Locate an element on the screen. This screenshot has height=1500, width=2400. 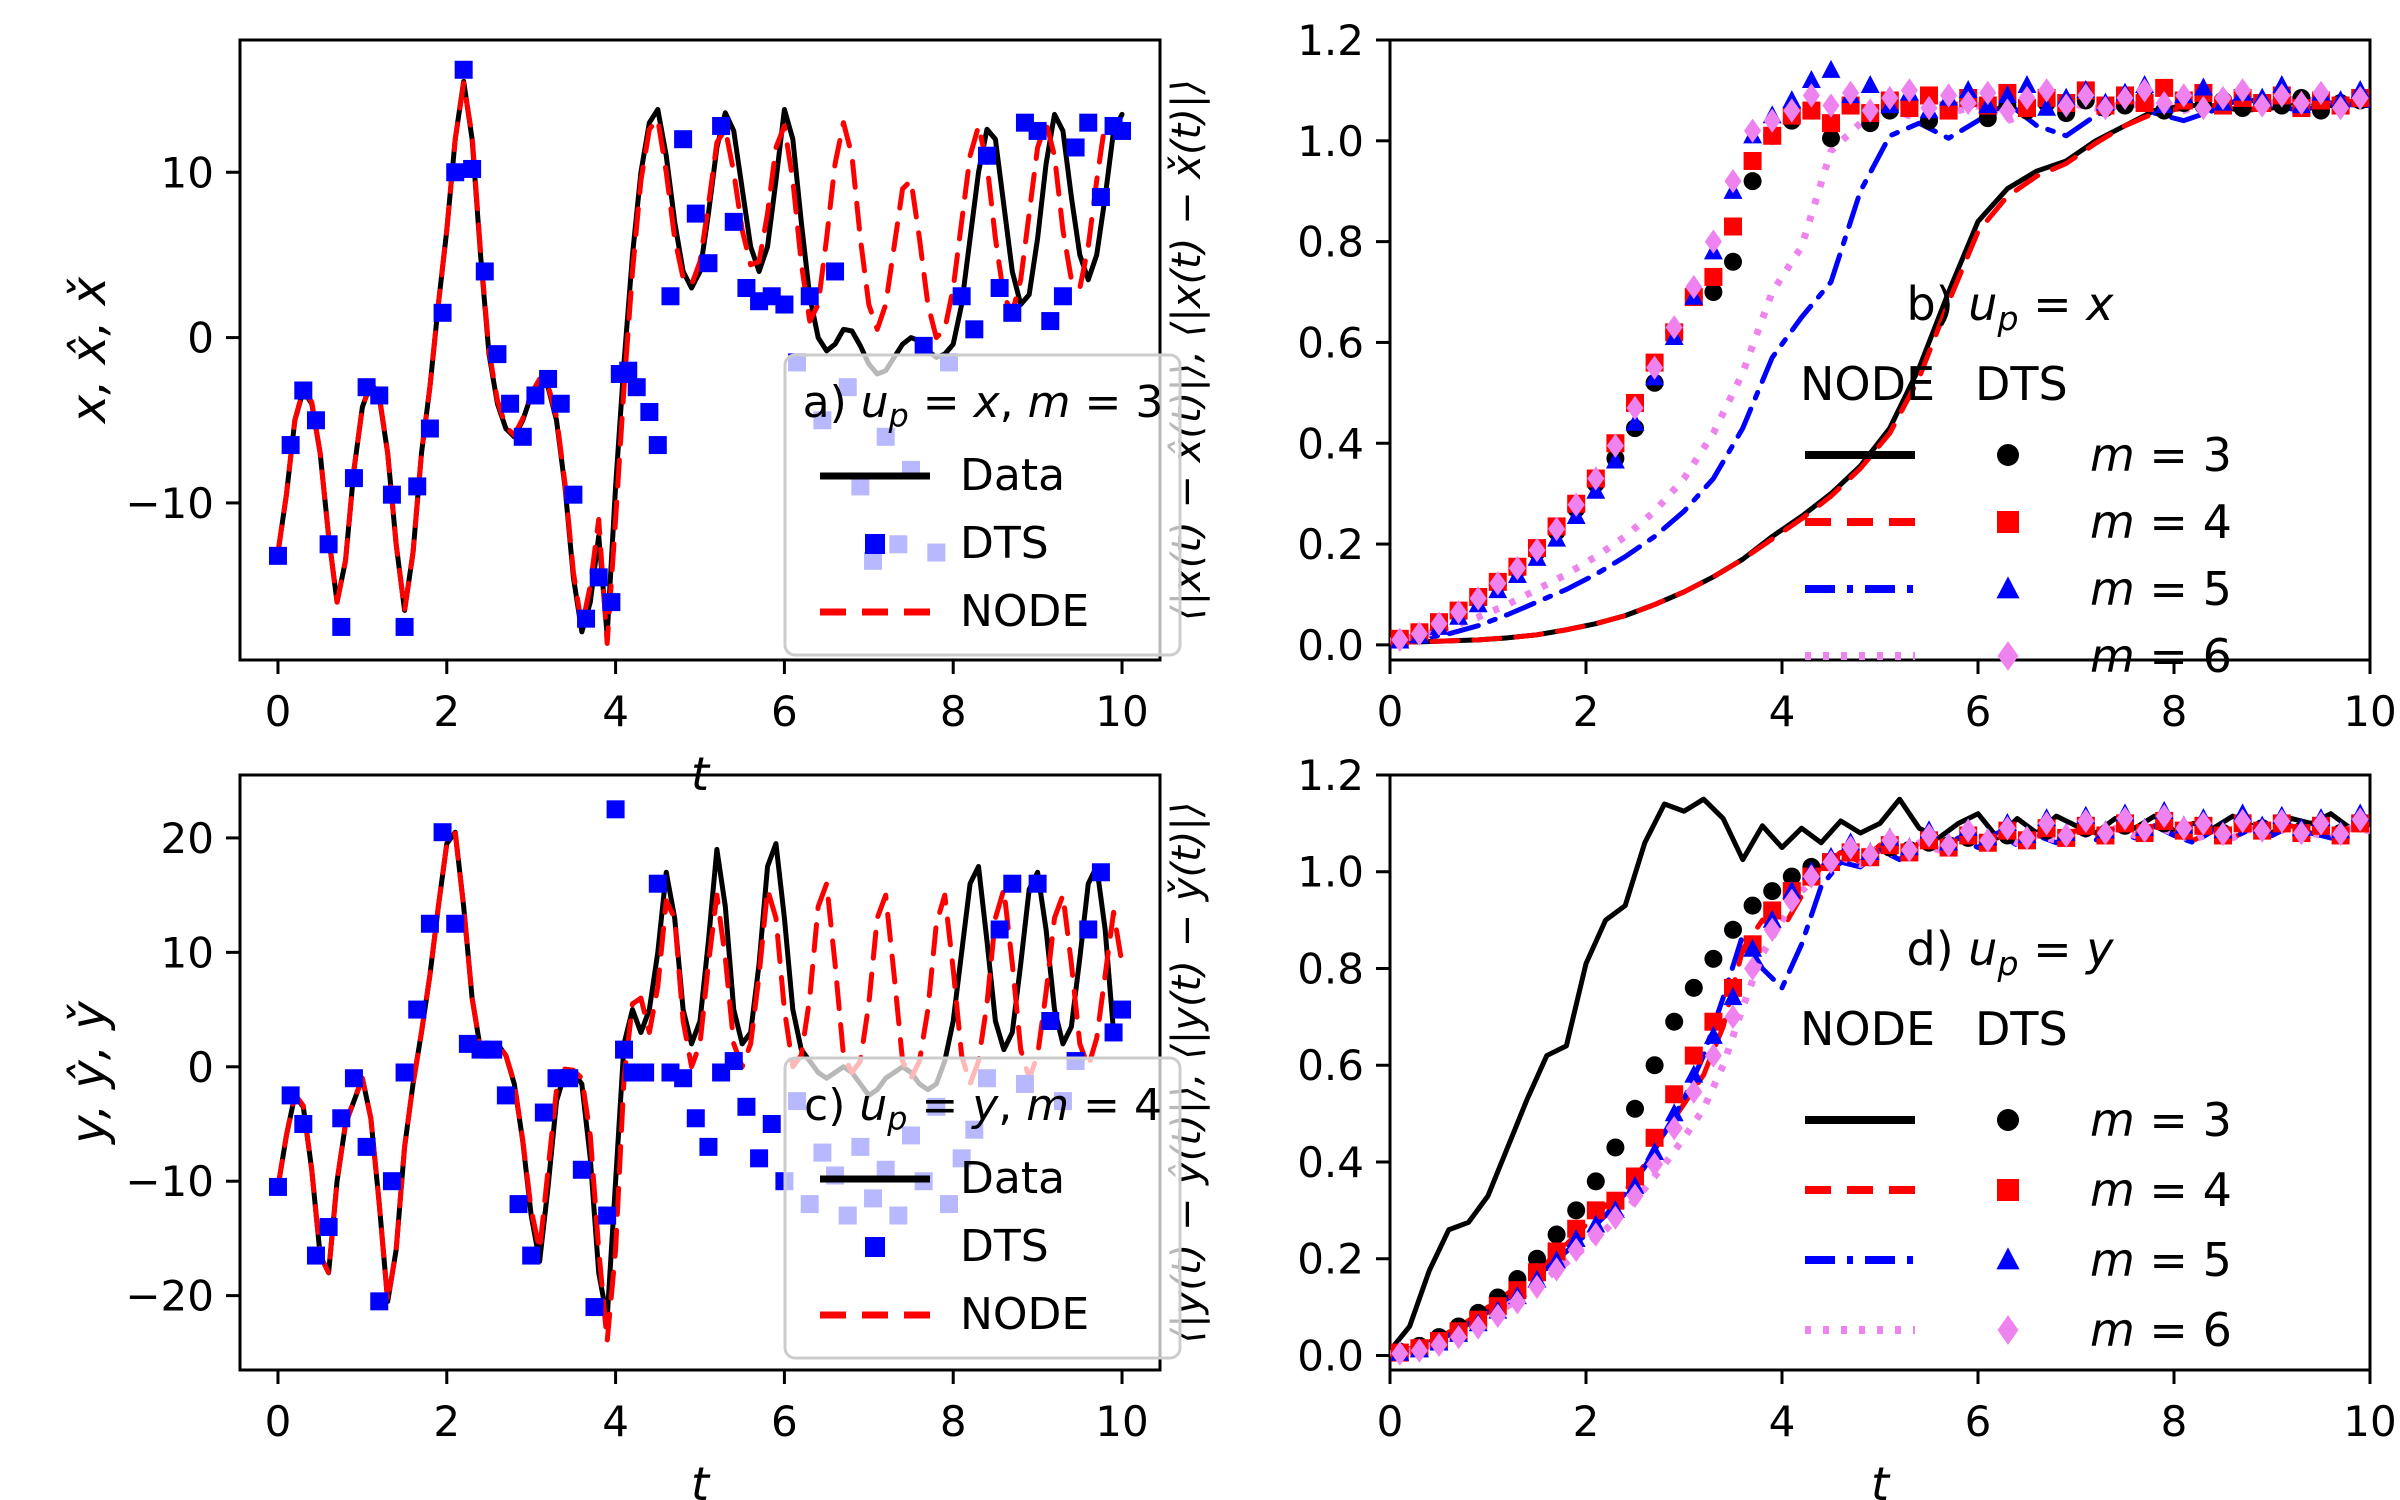
panel_d-xticklabel: 2 is located at coordinates (1586, 1421).